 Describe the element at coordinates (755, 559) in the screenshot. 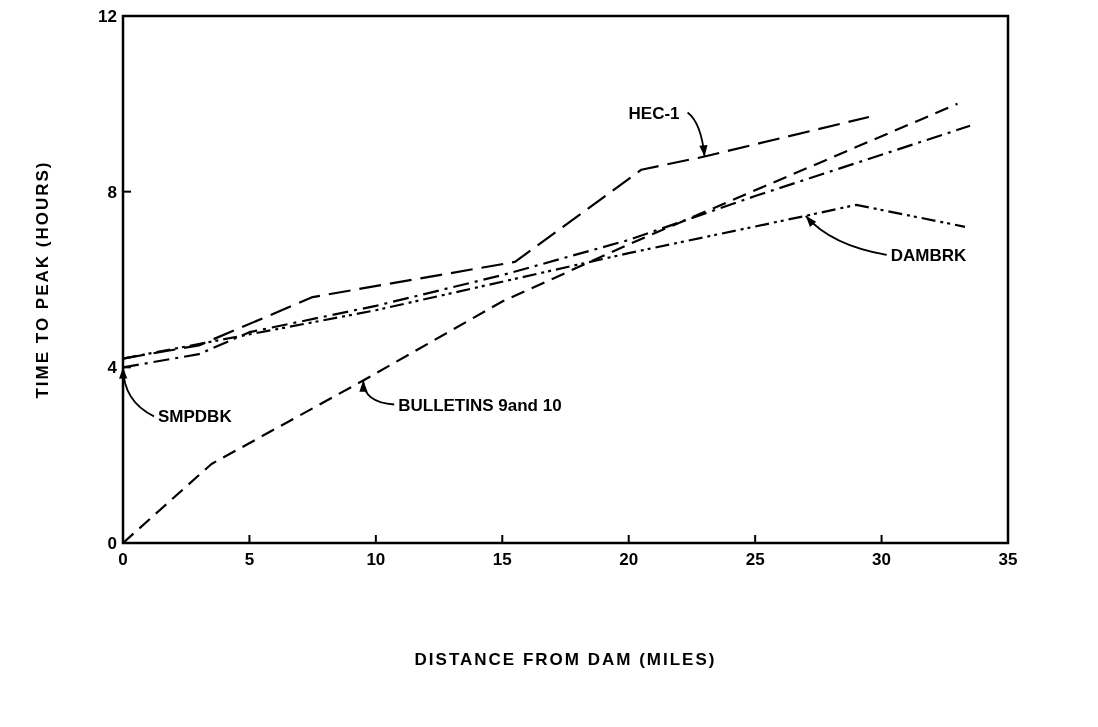

I see `x-tick-label: 25` at that location.